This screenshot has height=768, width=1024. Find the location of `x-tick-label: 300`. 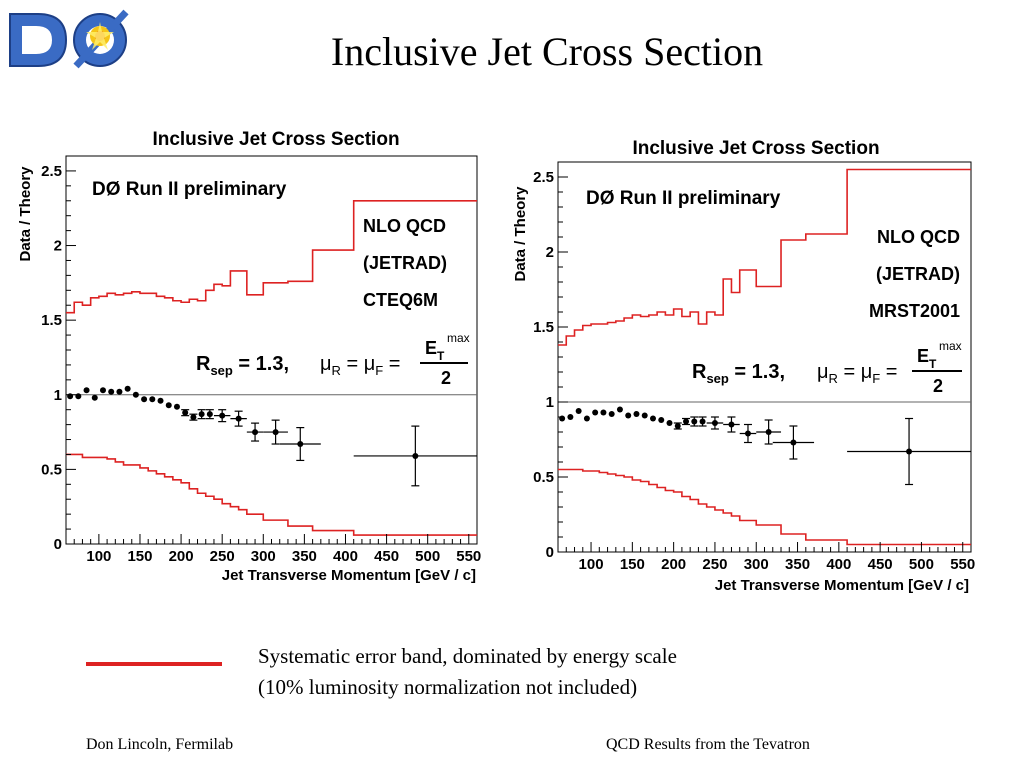

x-tick-label: 300 is located at coordinates (756, 564).